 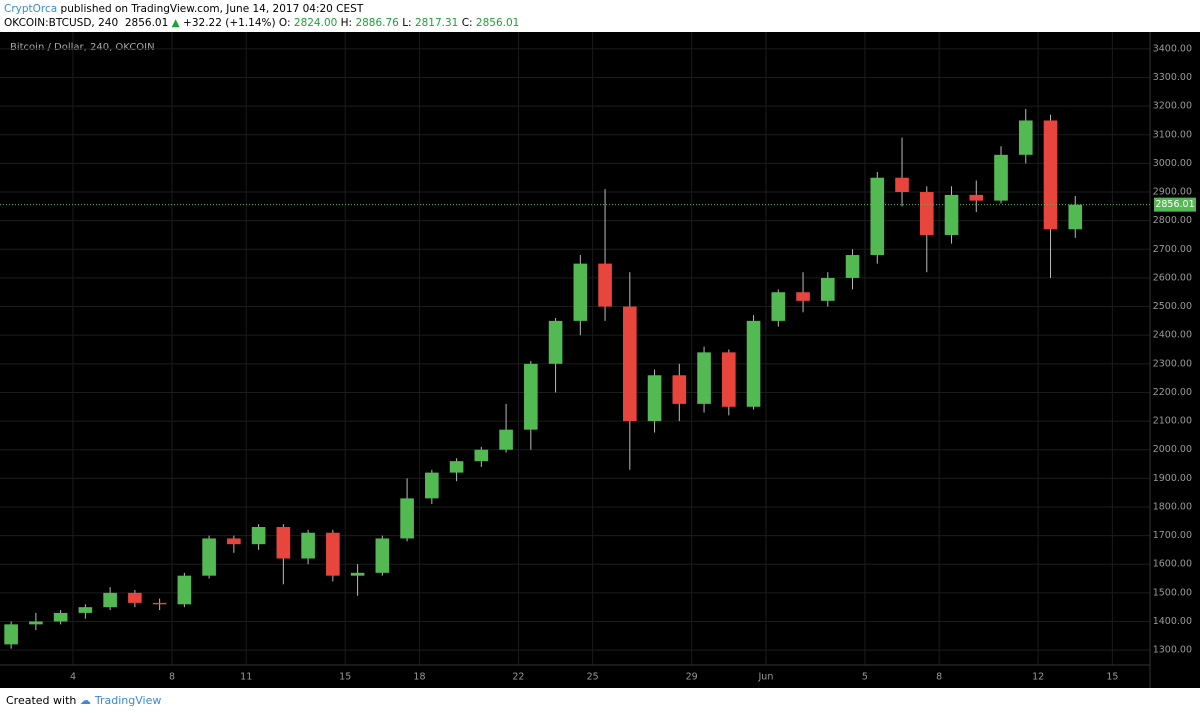 I want to click on x-tick-label: Jun, so click(x=766, y=677).